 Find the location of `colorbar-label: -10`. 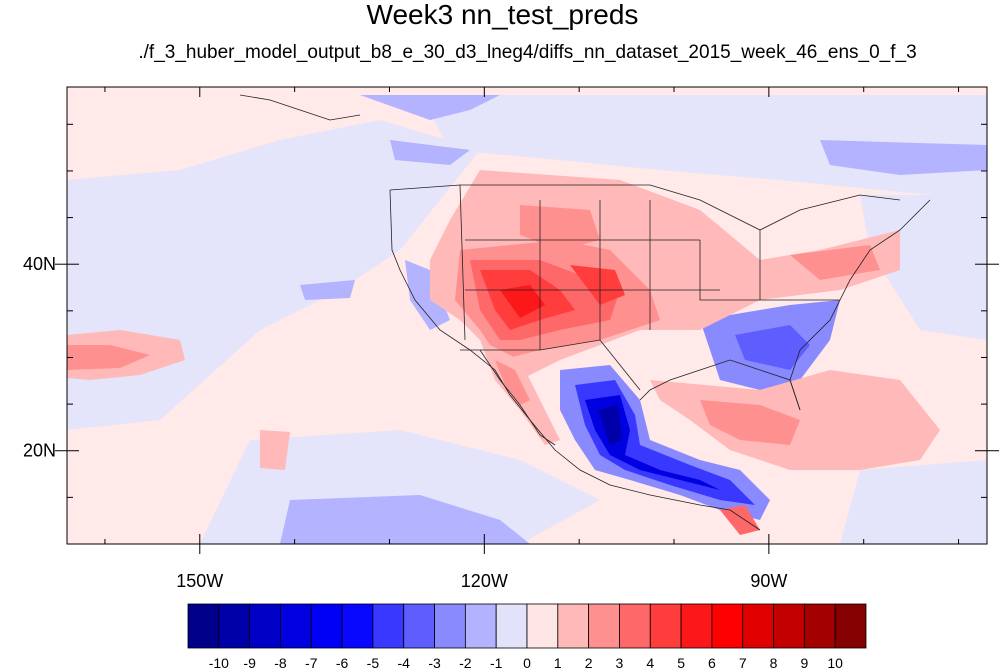

colorbar-label: -10 is located at coordinates (219, 663).